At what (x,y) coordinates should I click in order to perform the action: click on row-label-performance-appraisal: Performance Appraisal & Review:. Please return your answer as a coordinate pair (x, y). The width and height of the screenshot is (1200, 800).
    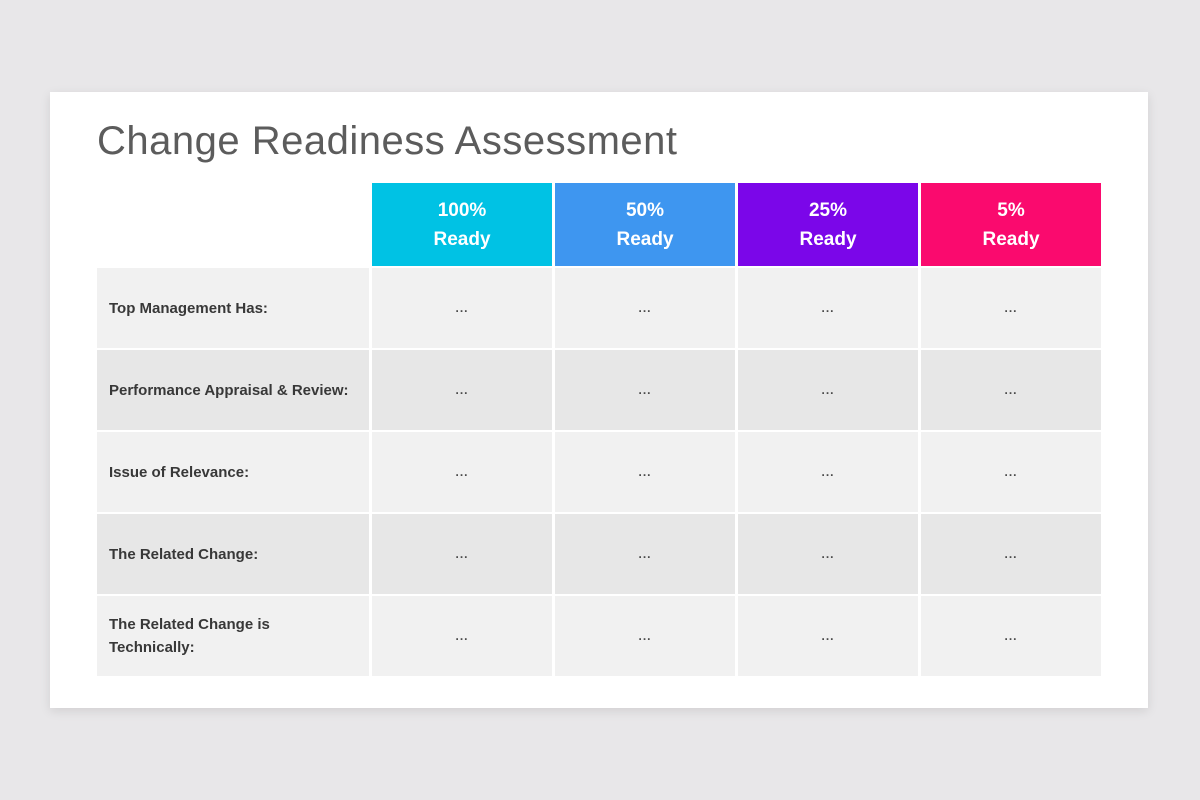
    Looking at the image, I should click on (233, 390).